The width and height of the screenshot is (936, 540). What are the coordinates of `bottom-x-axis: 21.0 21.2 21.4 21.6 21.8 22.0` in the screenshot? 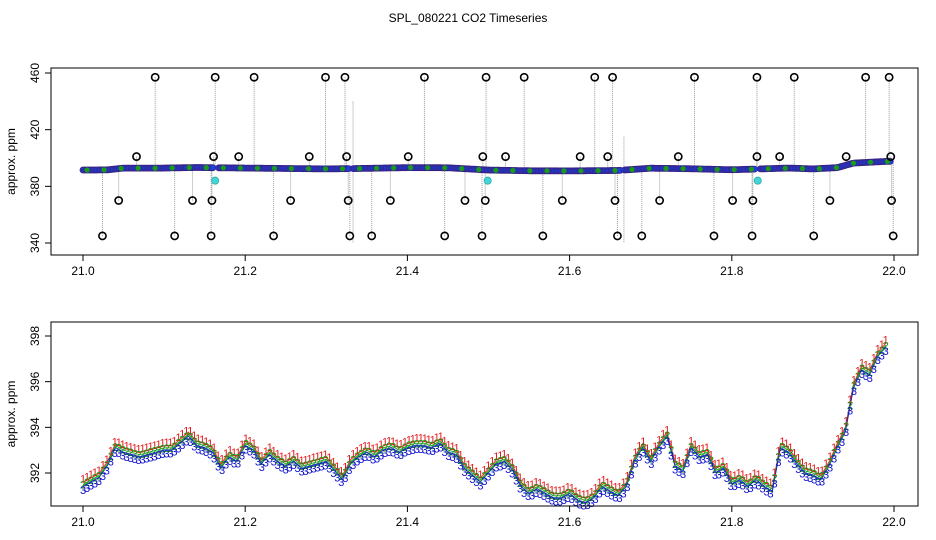 It's located at (488, 517).